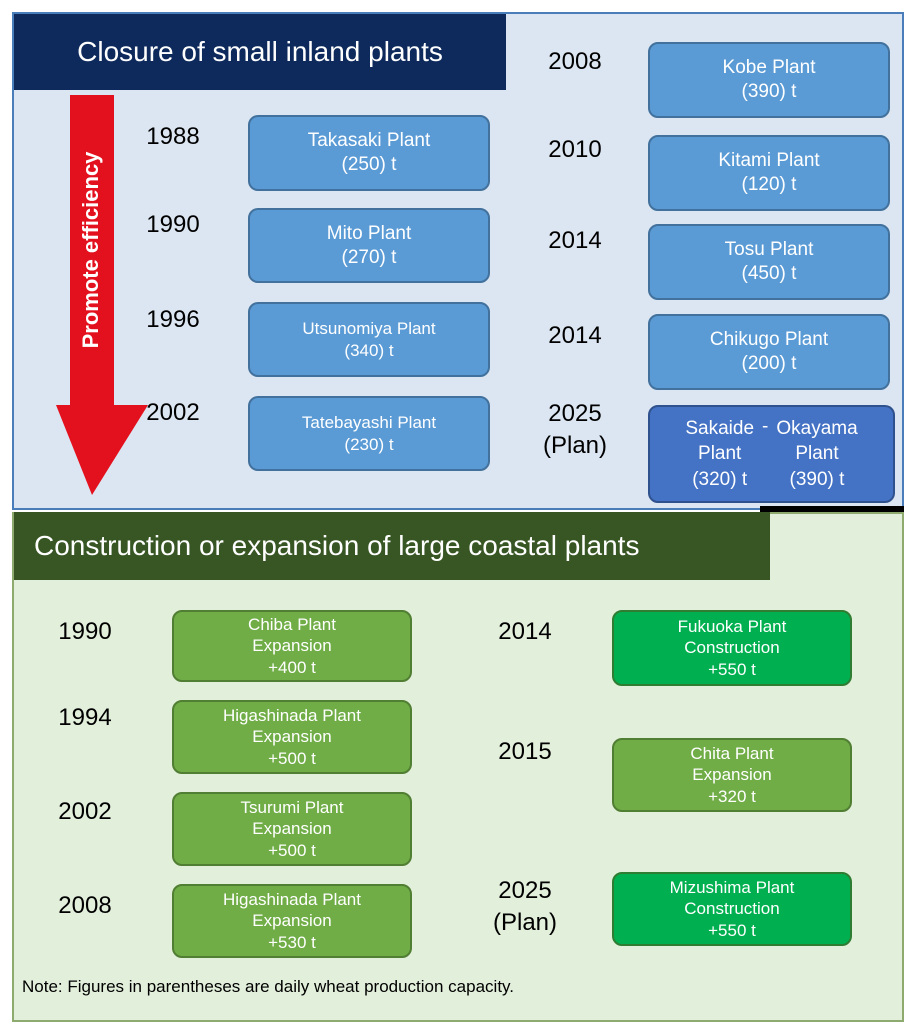 The width and height of the screenshot is (904, 1024). Describe the element at coordinates (769, 352) in the screenshot. I see `plant-box: Chikugo Plant (200) t` at that location.